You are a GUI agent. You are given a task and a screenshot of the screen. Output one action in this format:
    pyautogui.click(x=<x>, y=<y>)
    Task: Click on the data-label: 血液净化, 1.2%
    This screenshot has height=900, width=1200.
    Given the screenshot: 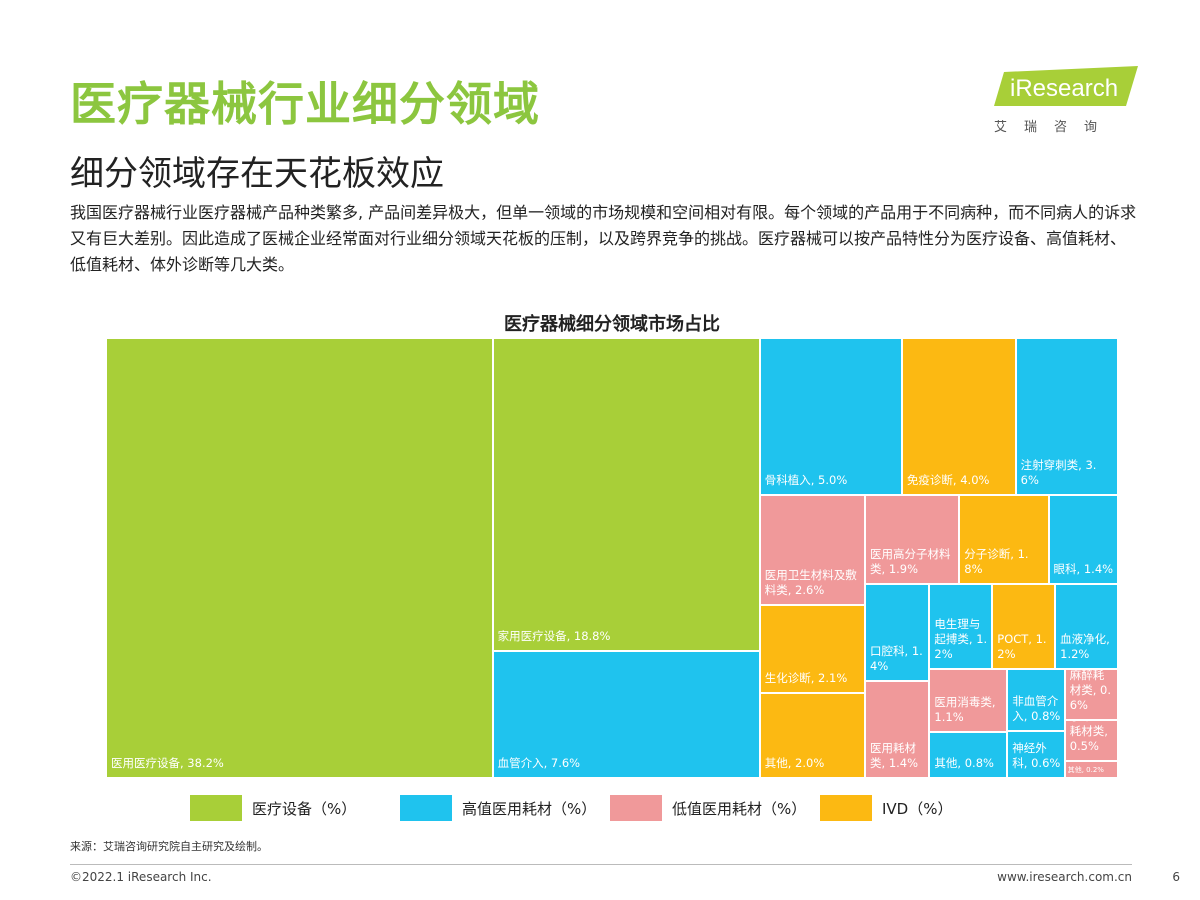 What is the action you would take?
    pyautogui.click(x=1085, y=647)
    